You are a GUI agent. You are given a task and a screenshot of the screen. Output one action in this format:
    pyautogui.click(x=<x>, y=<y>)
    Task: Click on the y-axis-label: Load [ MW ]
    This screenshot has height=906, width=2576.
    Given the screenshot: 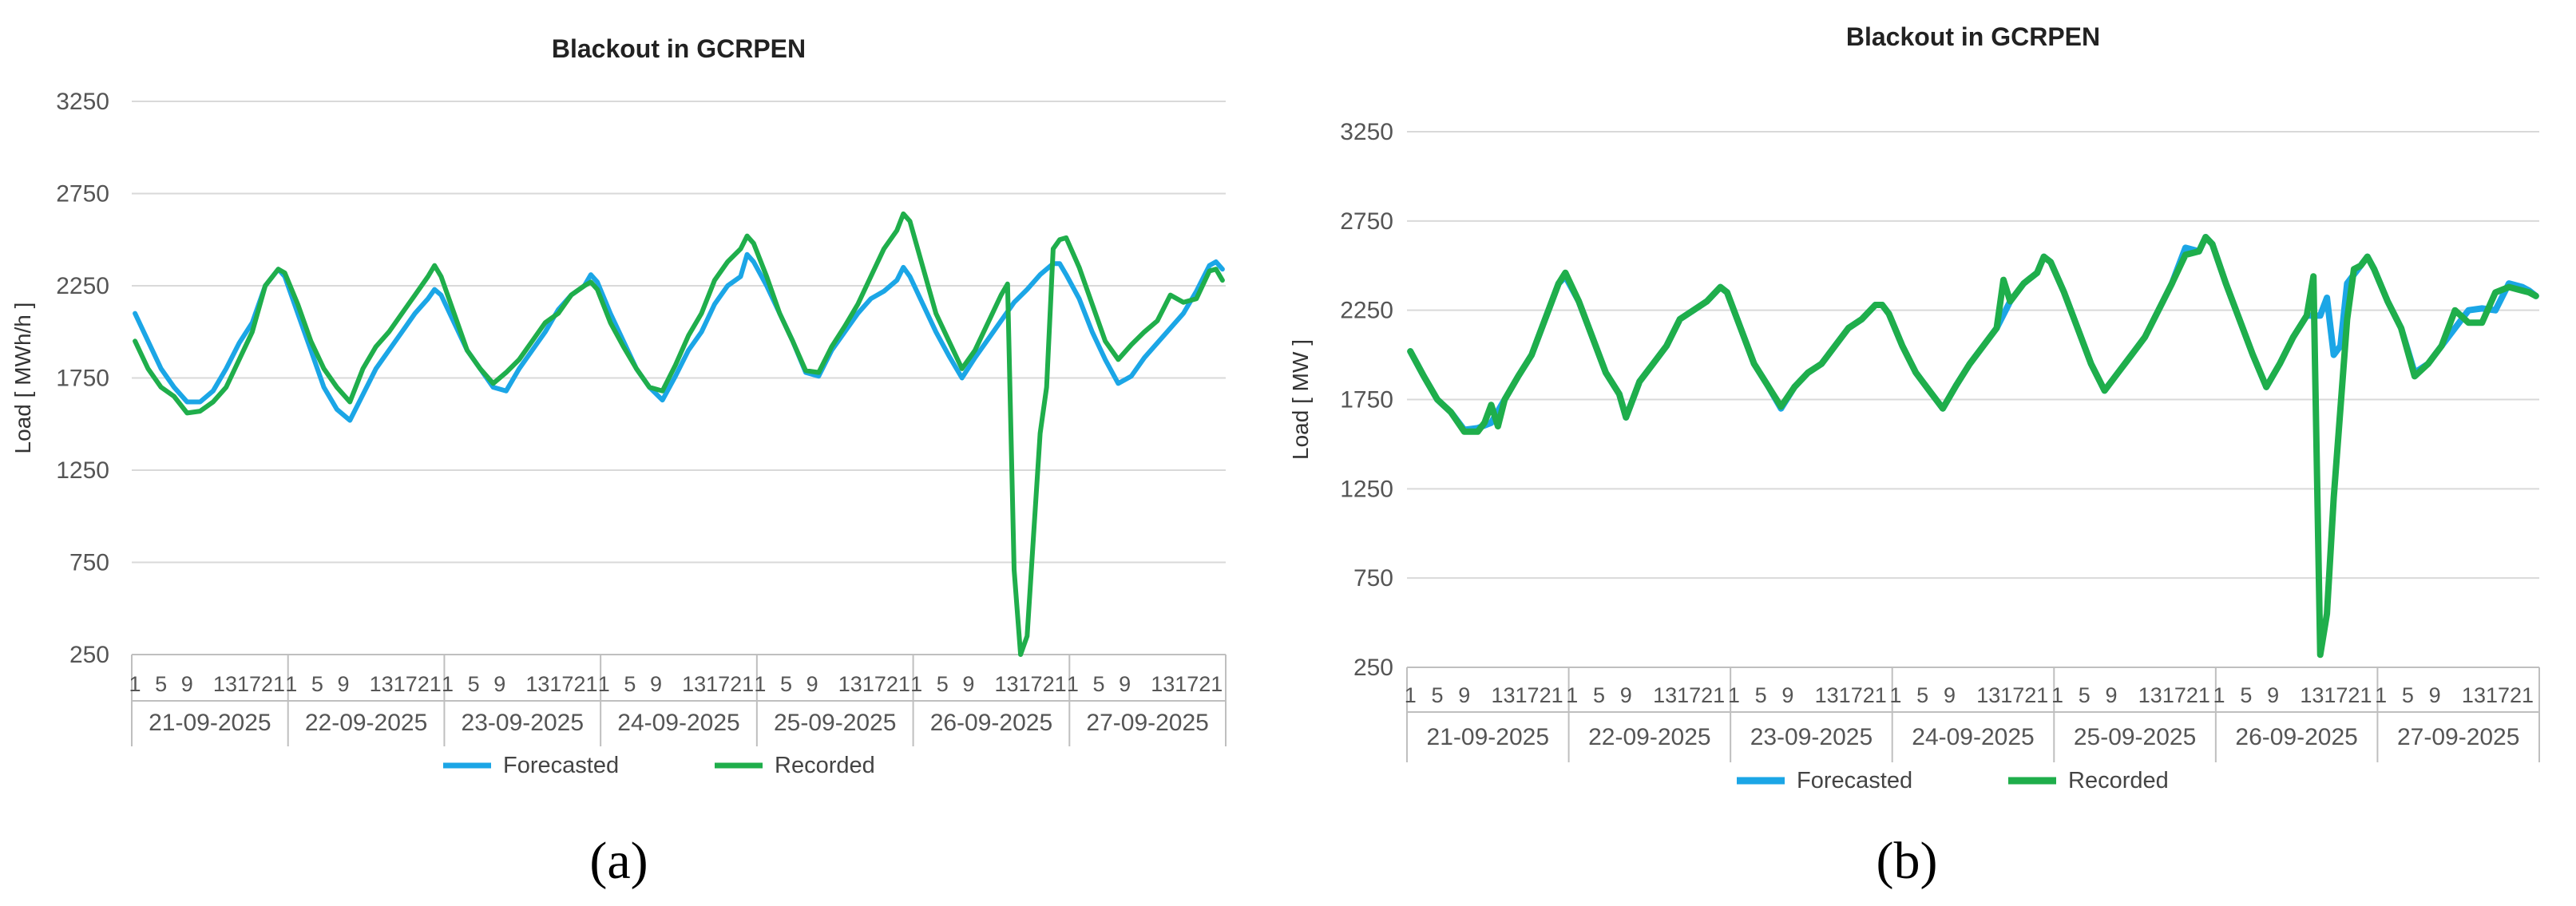 What is the action you would take?
    pyautogui.click(x=1300, y=399)
    